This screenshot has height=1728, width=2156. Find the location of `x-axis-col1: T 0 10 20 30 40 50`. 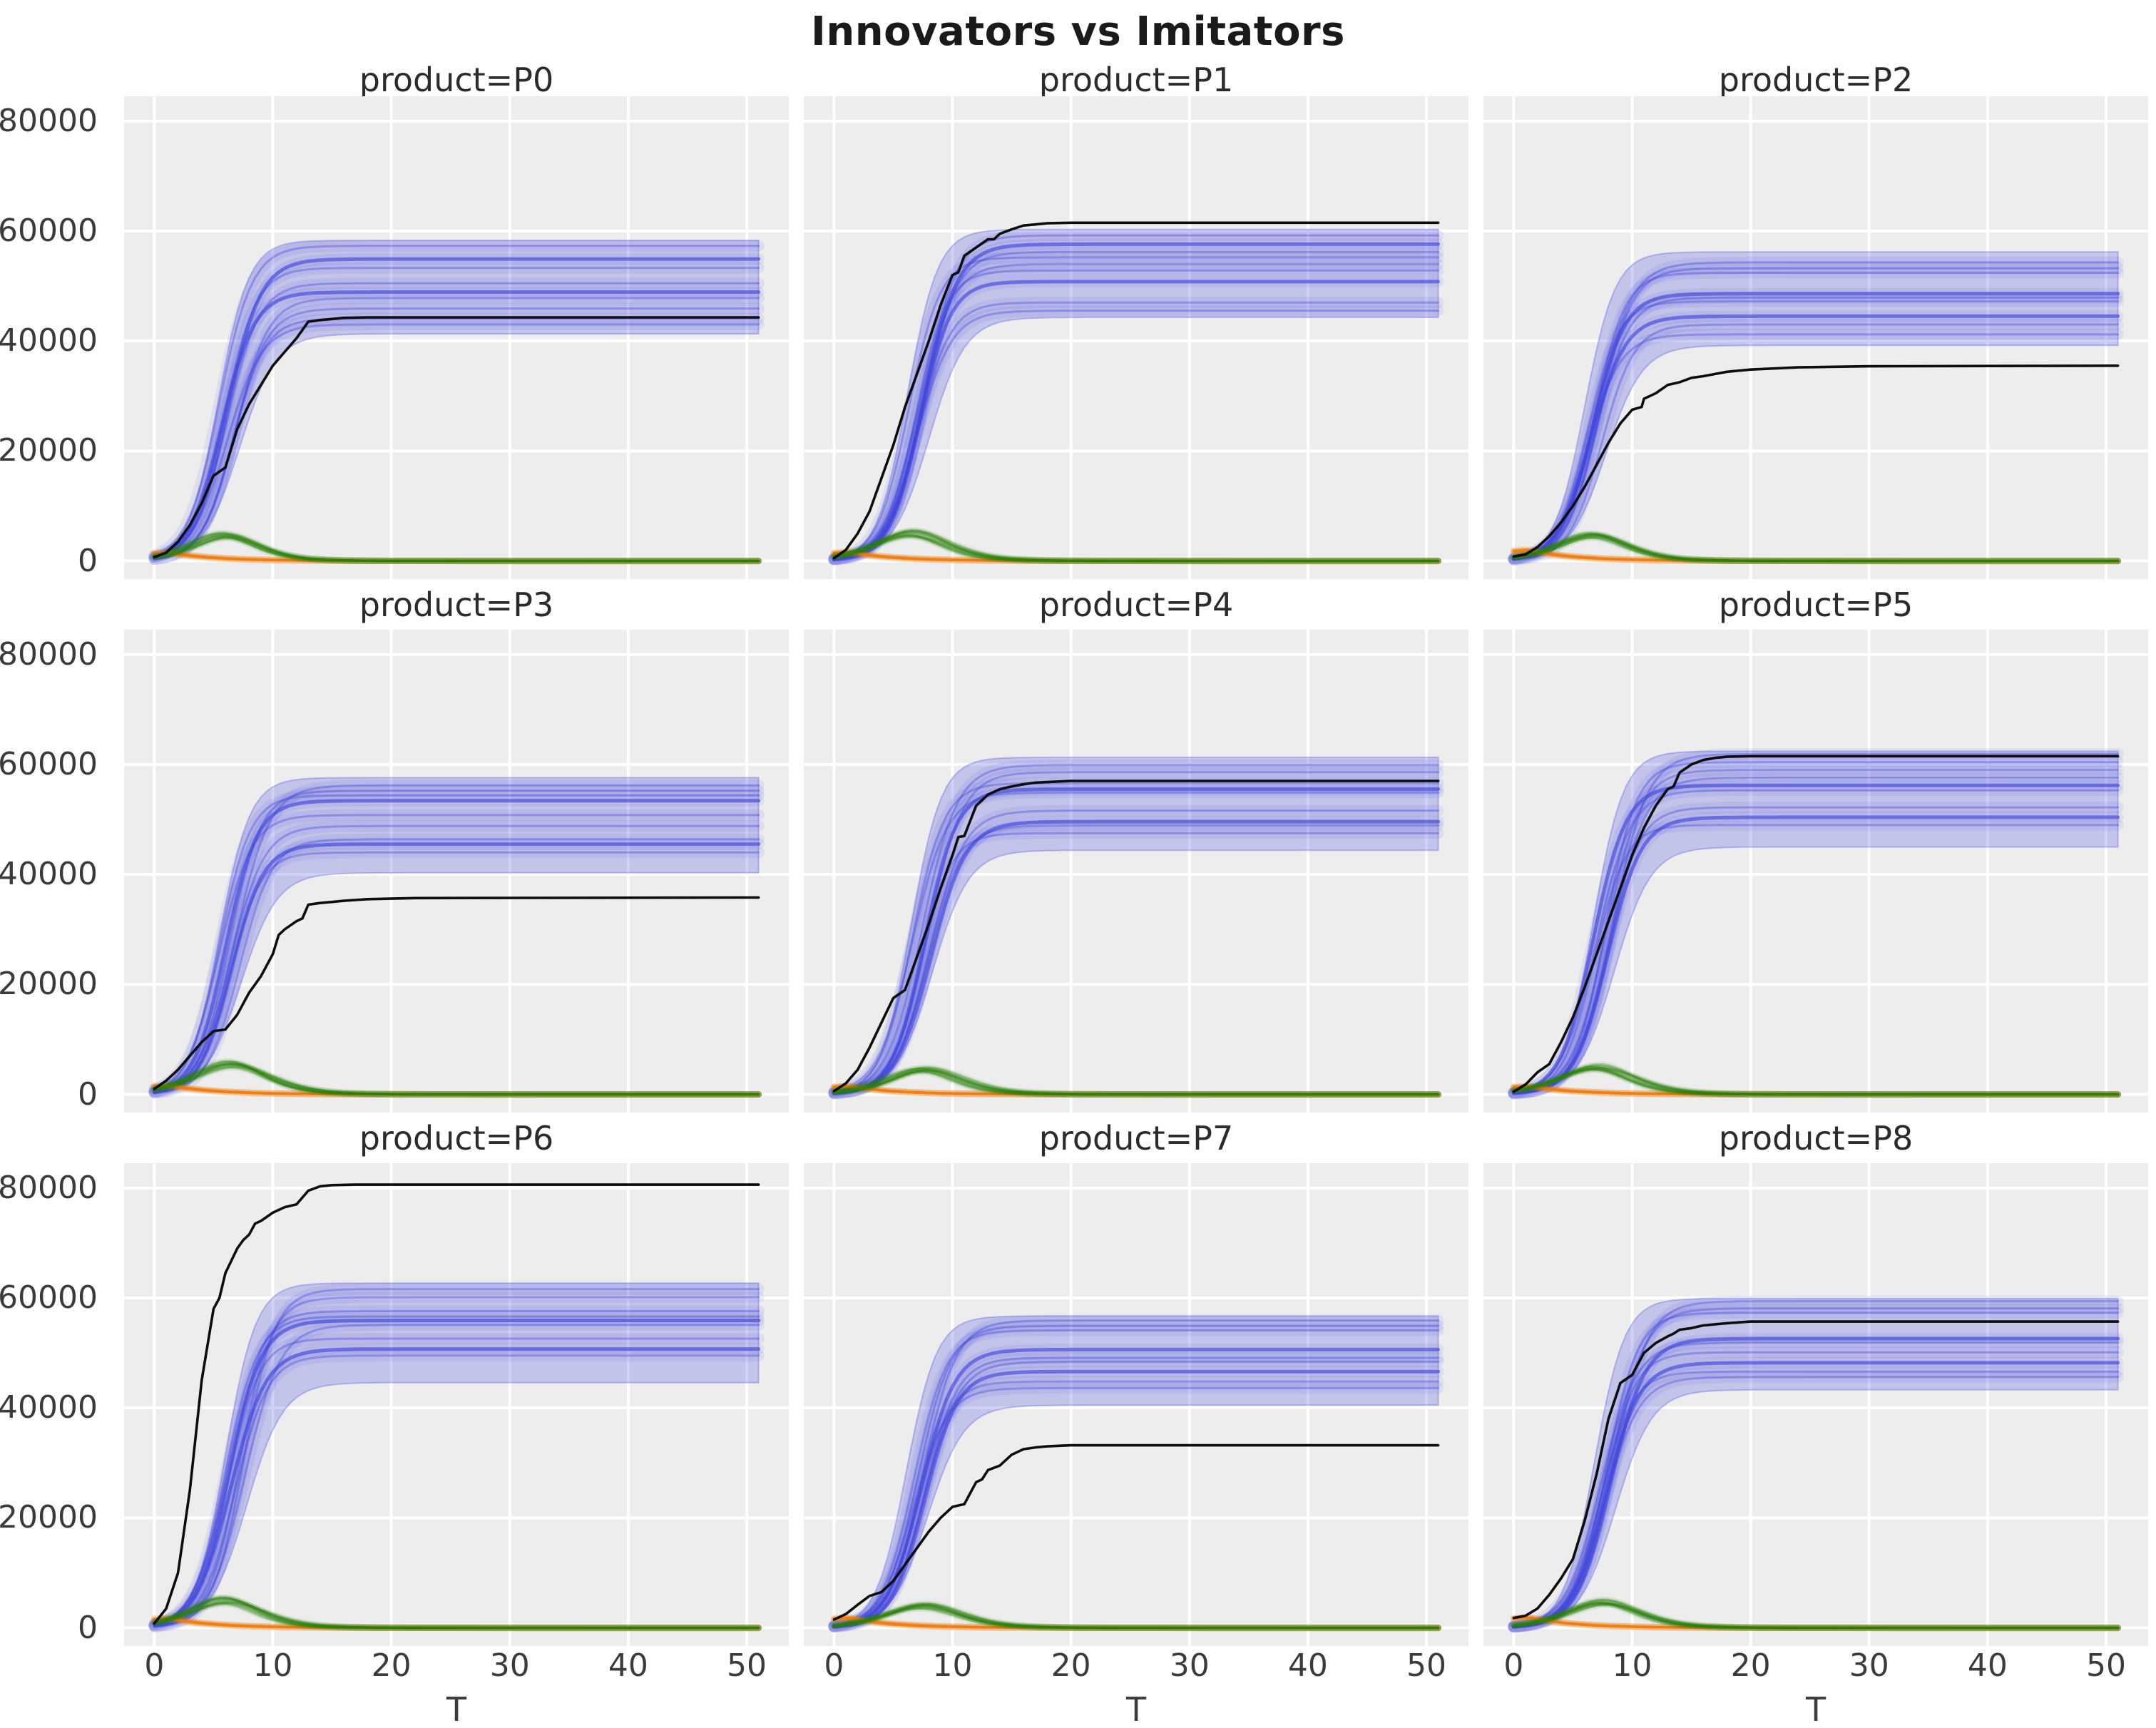

x-axis-col1: T 0 10 20 30 40 50 is located at coordinates (456, 1687).